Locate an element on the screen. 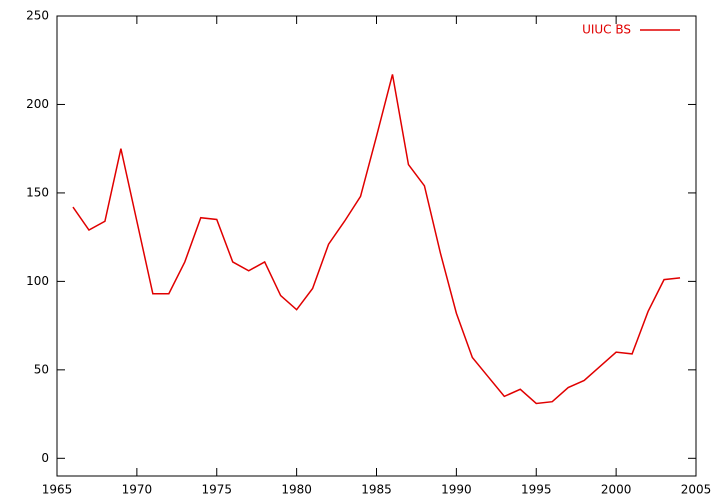 The image size is (720, 504). y-tick-label: 100 is located at coordinates (37, 281).